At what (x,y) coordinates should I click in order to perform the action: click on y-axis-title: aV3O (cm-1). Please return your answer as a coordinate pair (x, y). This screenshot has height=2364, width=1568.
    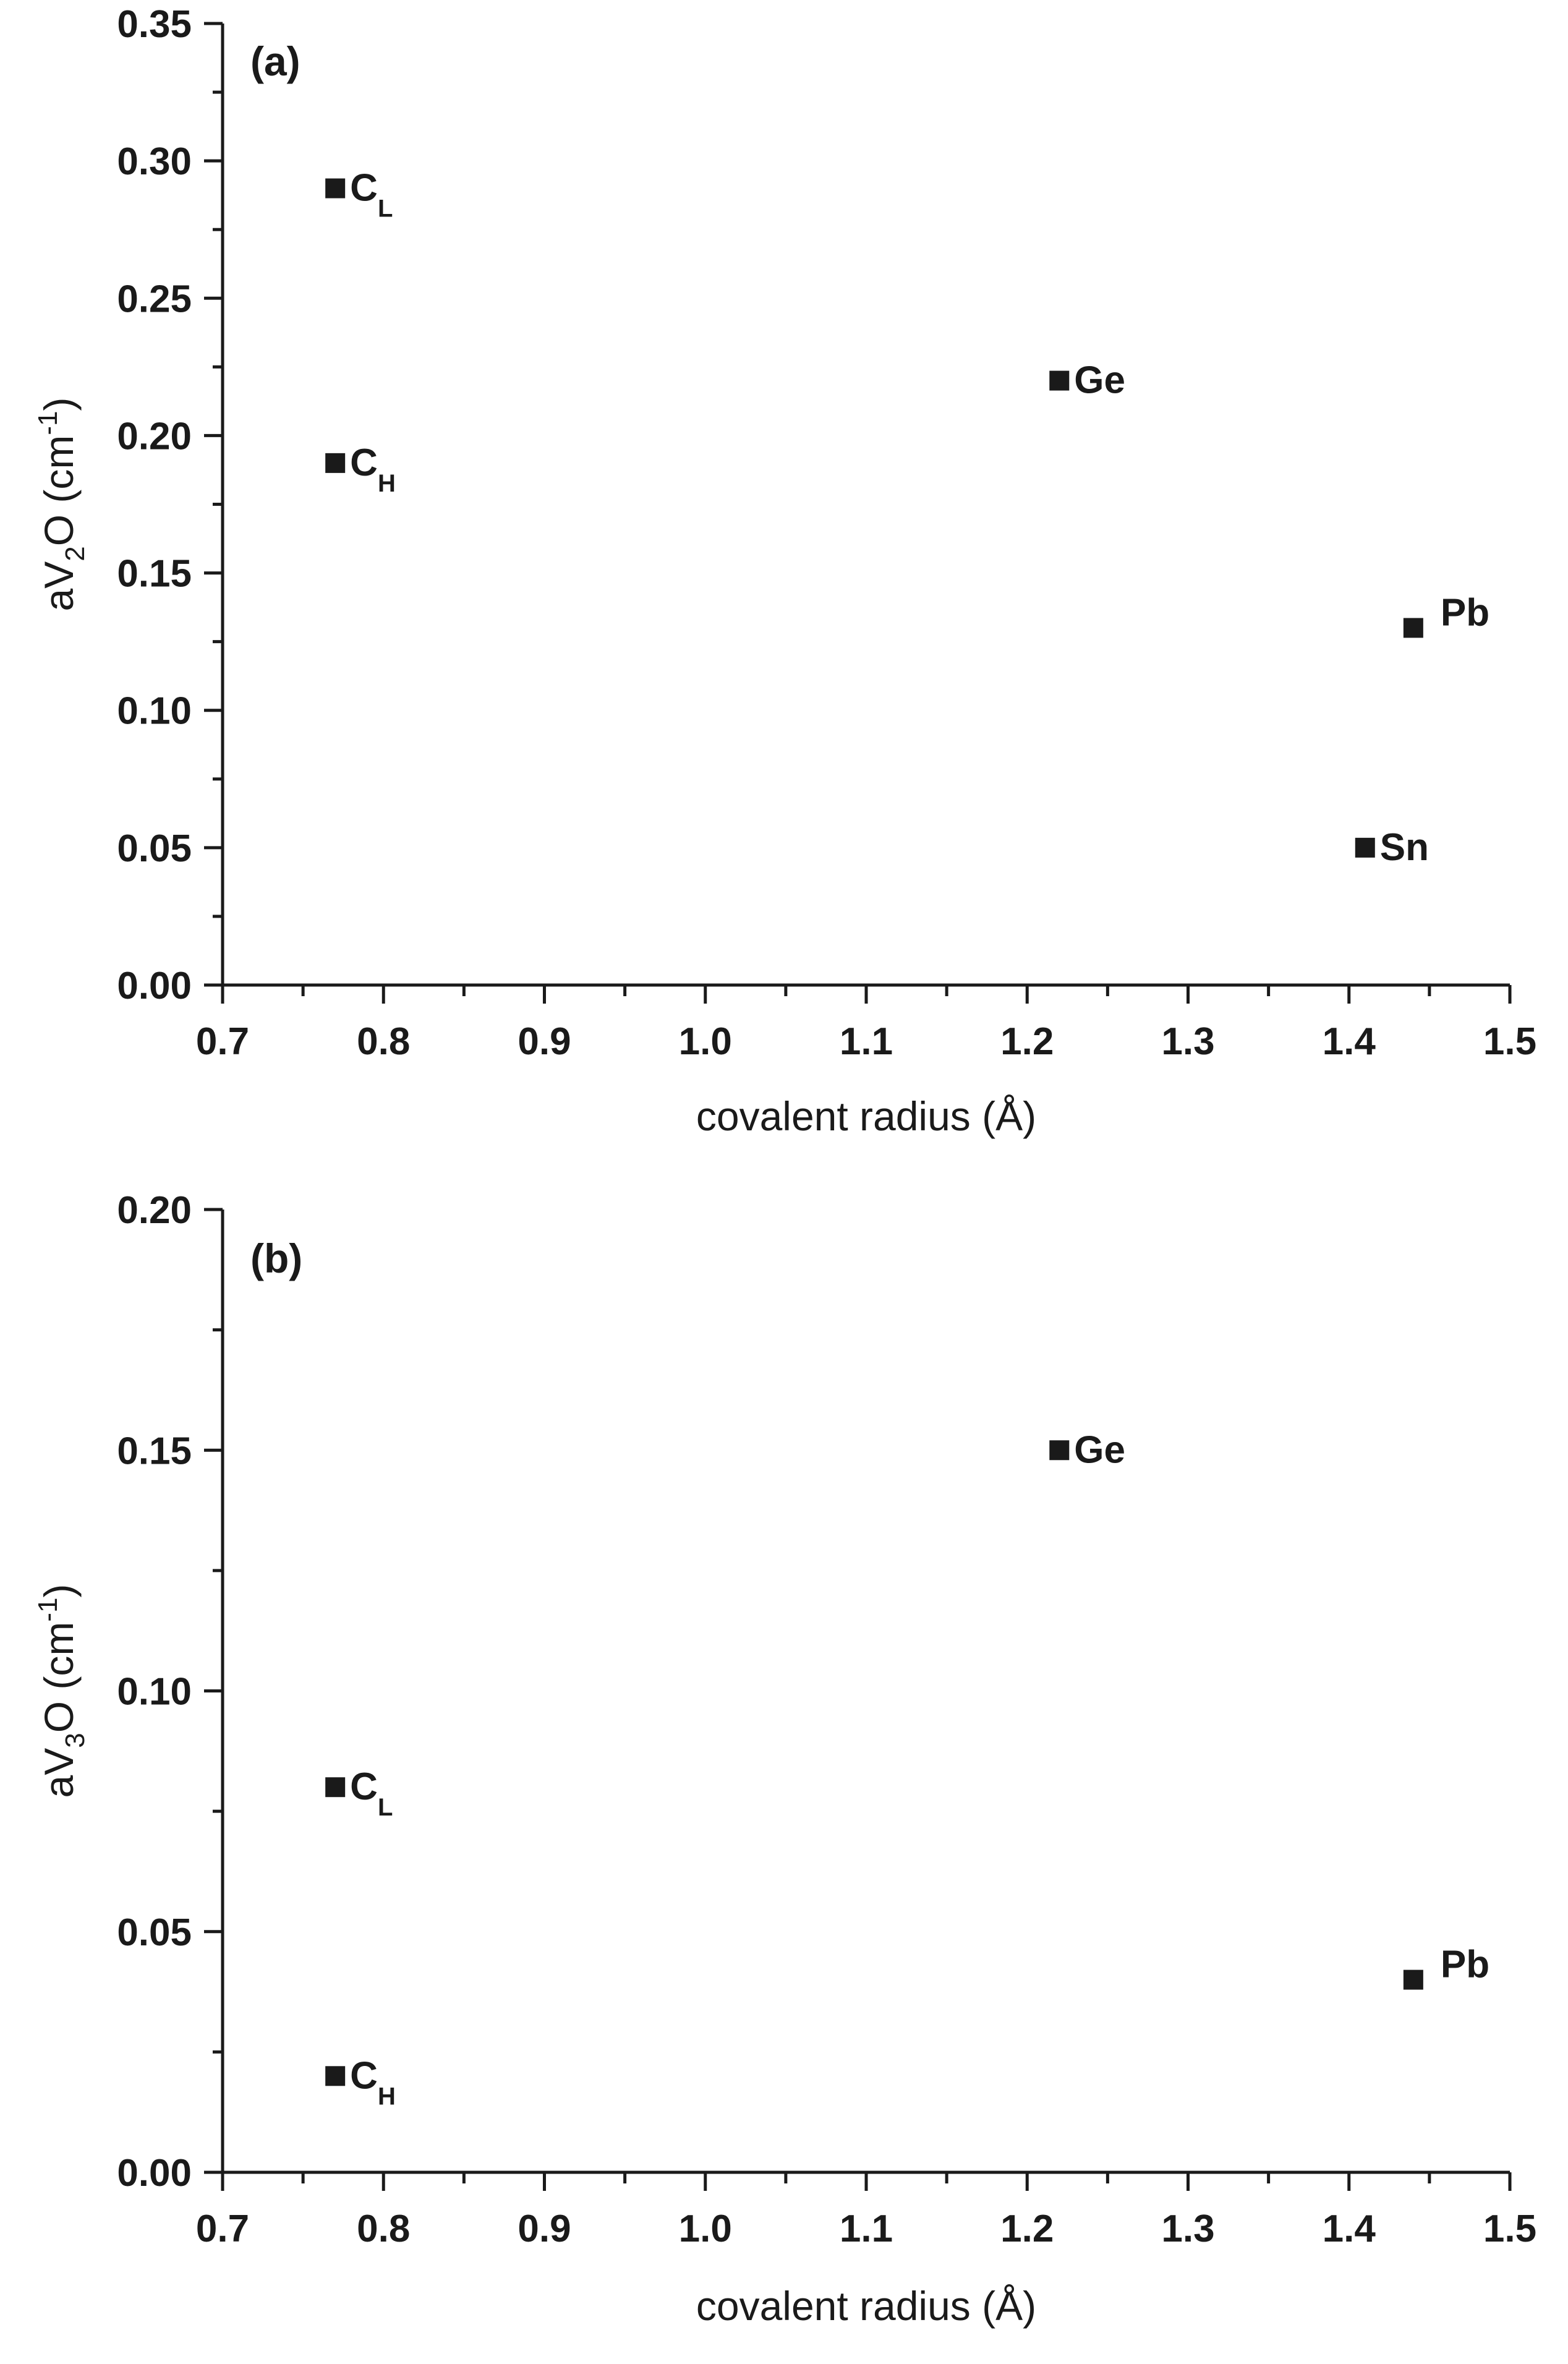
    Looking at the image, I should click on (61, 1691).